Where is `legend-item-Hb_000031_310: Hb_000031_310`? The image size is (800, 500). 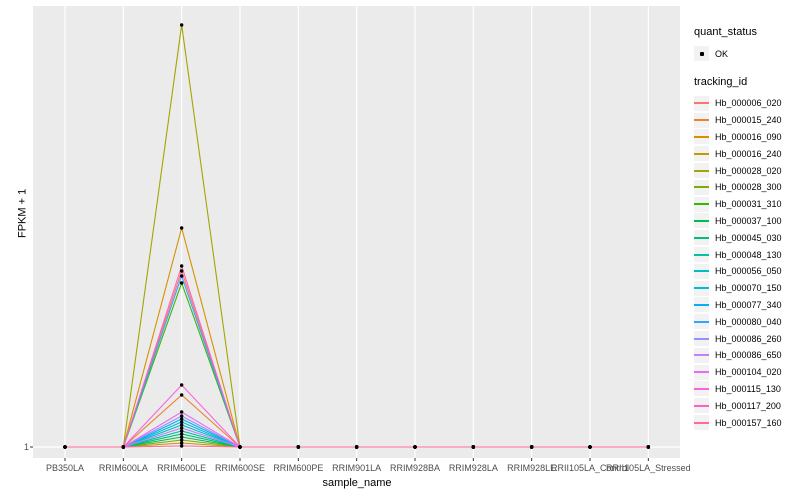
legend-item-Hb_000031_310: Hb_000031_310 is located at coordinates (747, 204).